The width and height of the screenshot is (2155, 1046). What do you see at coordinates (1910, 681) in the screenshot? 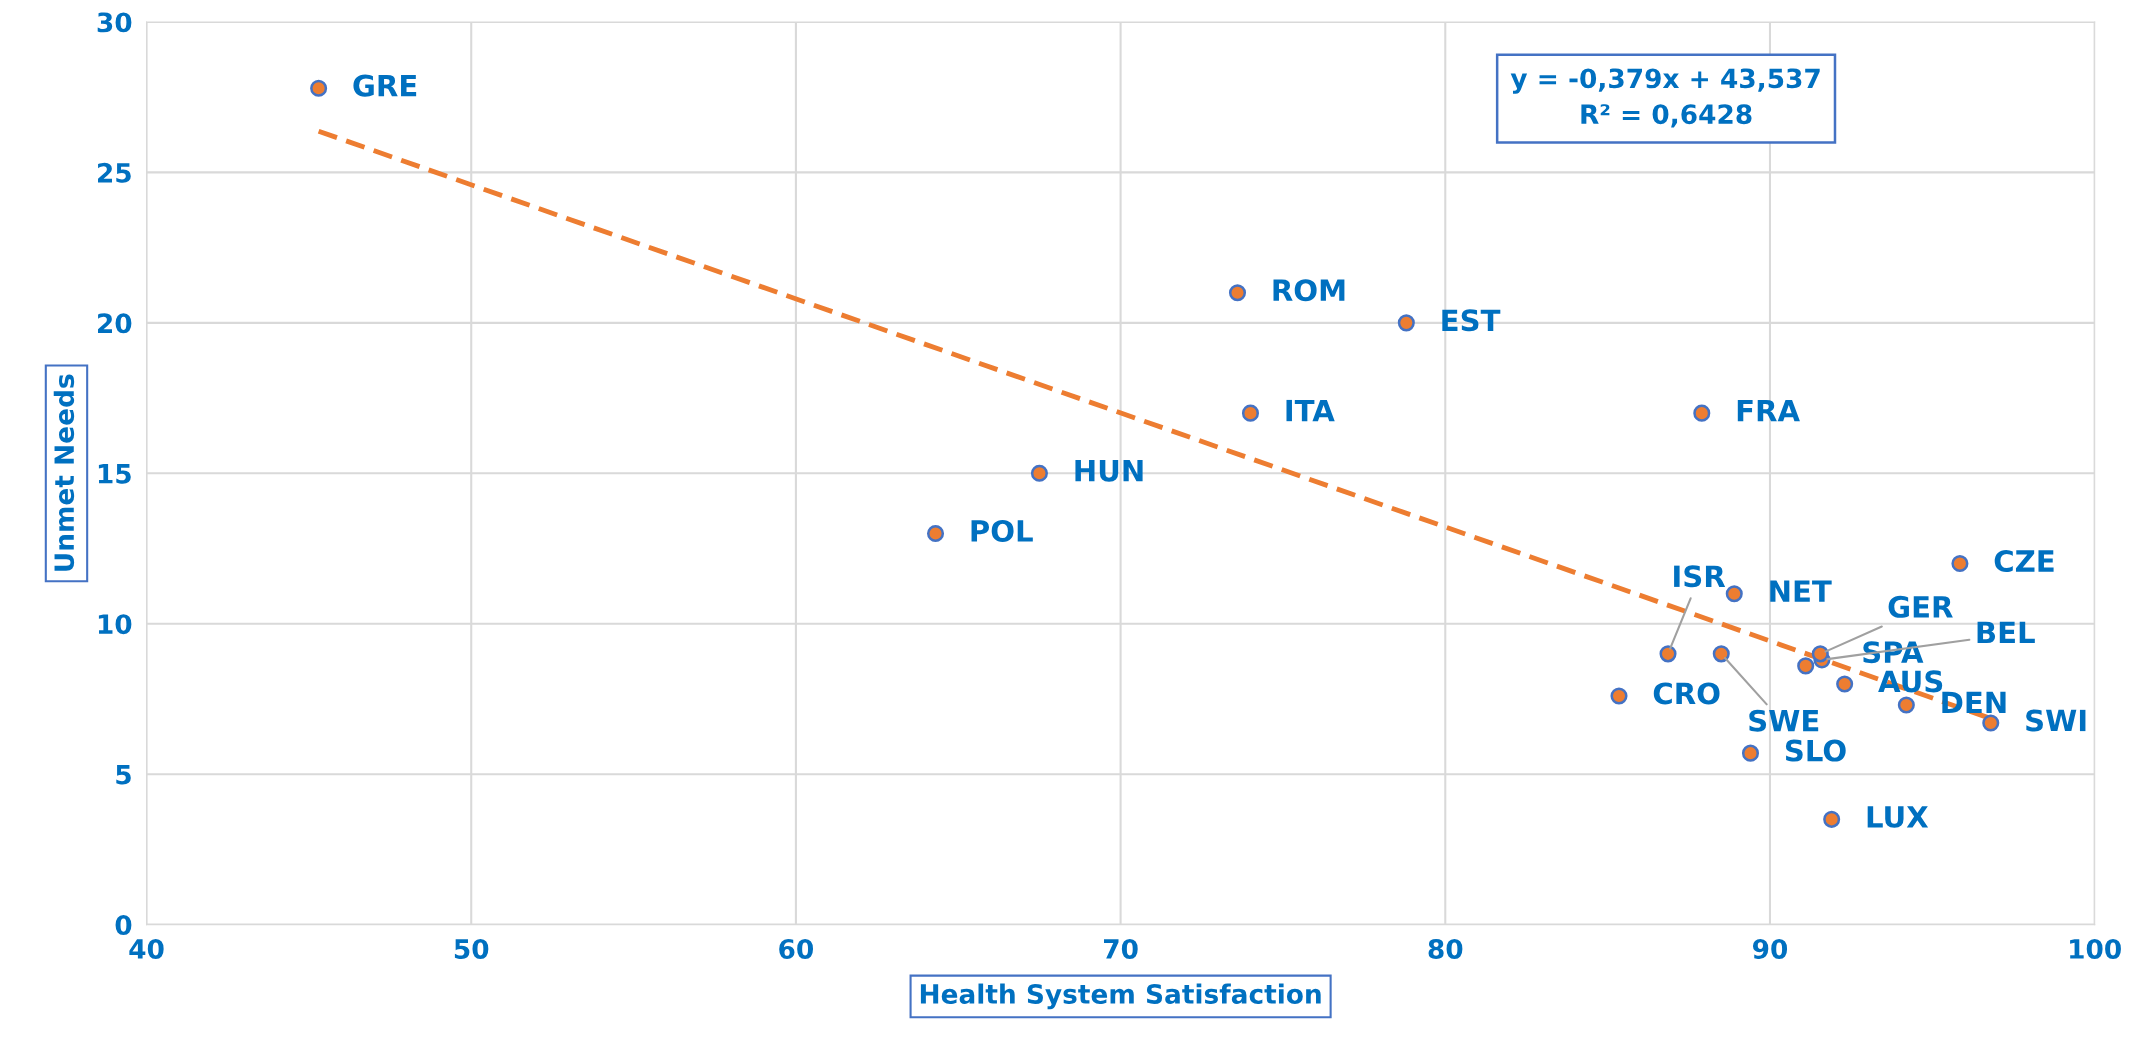
I see `annotation: AUS` at bounding box center [1910, 681].